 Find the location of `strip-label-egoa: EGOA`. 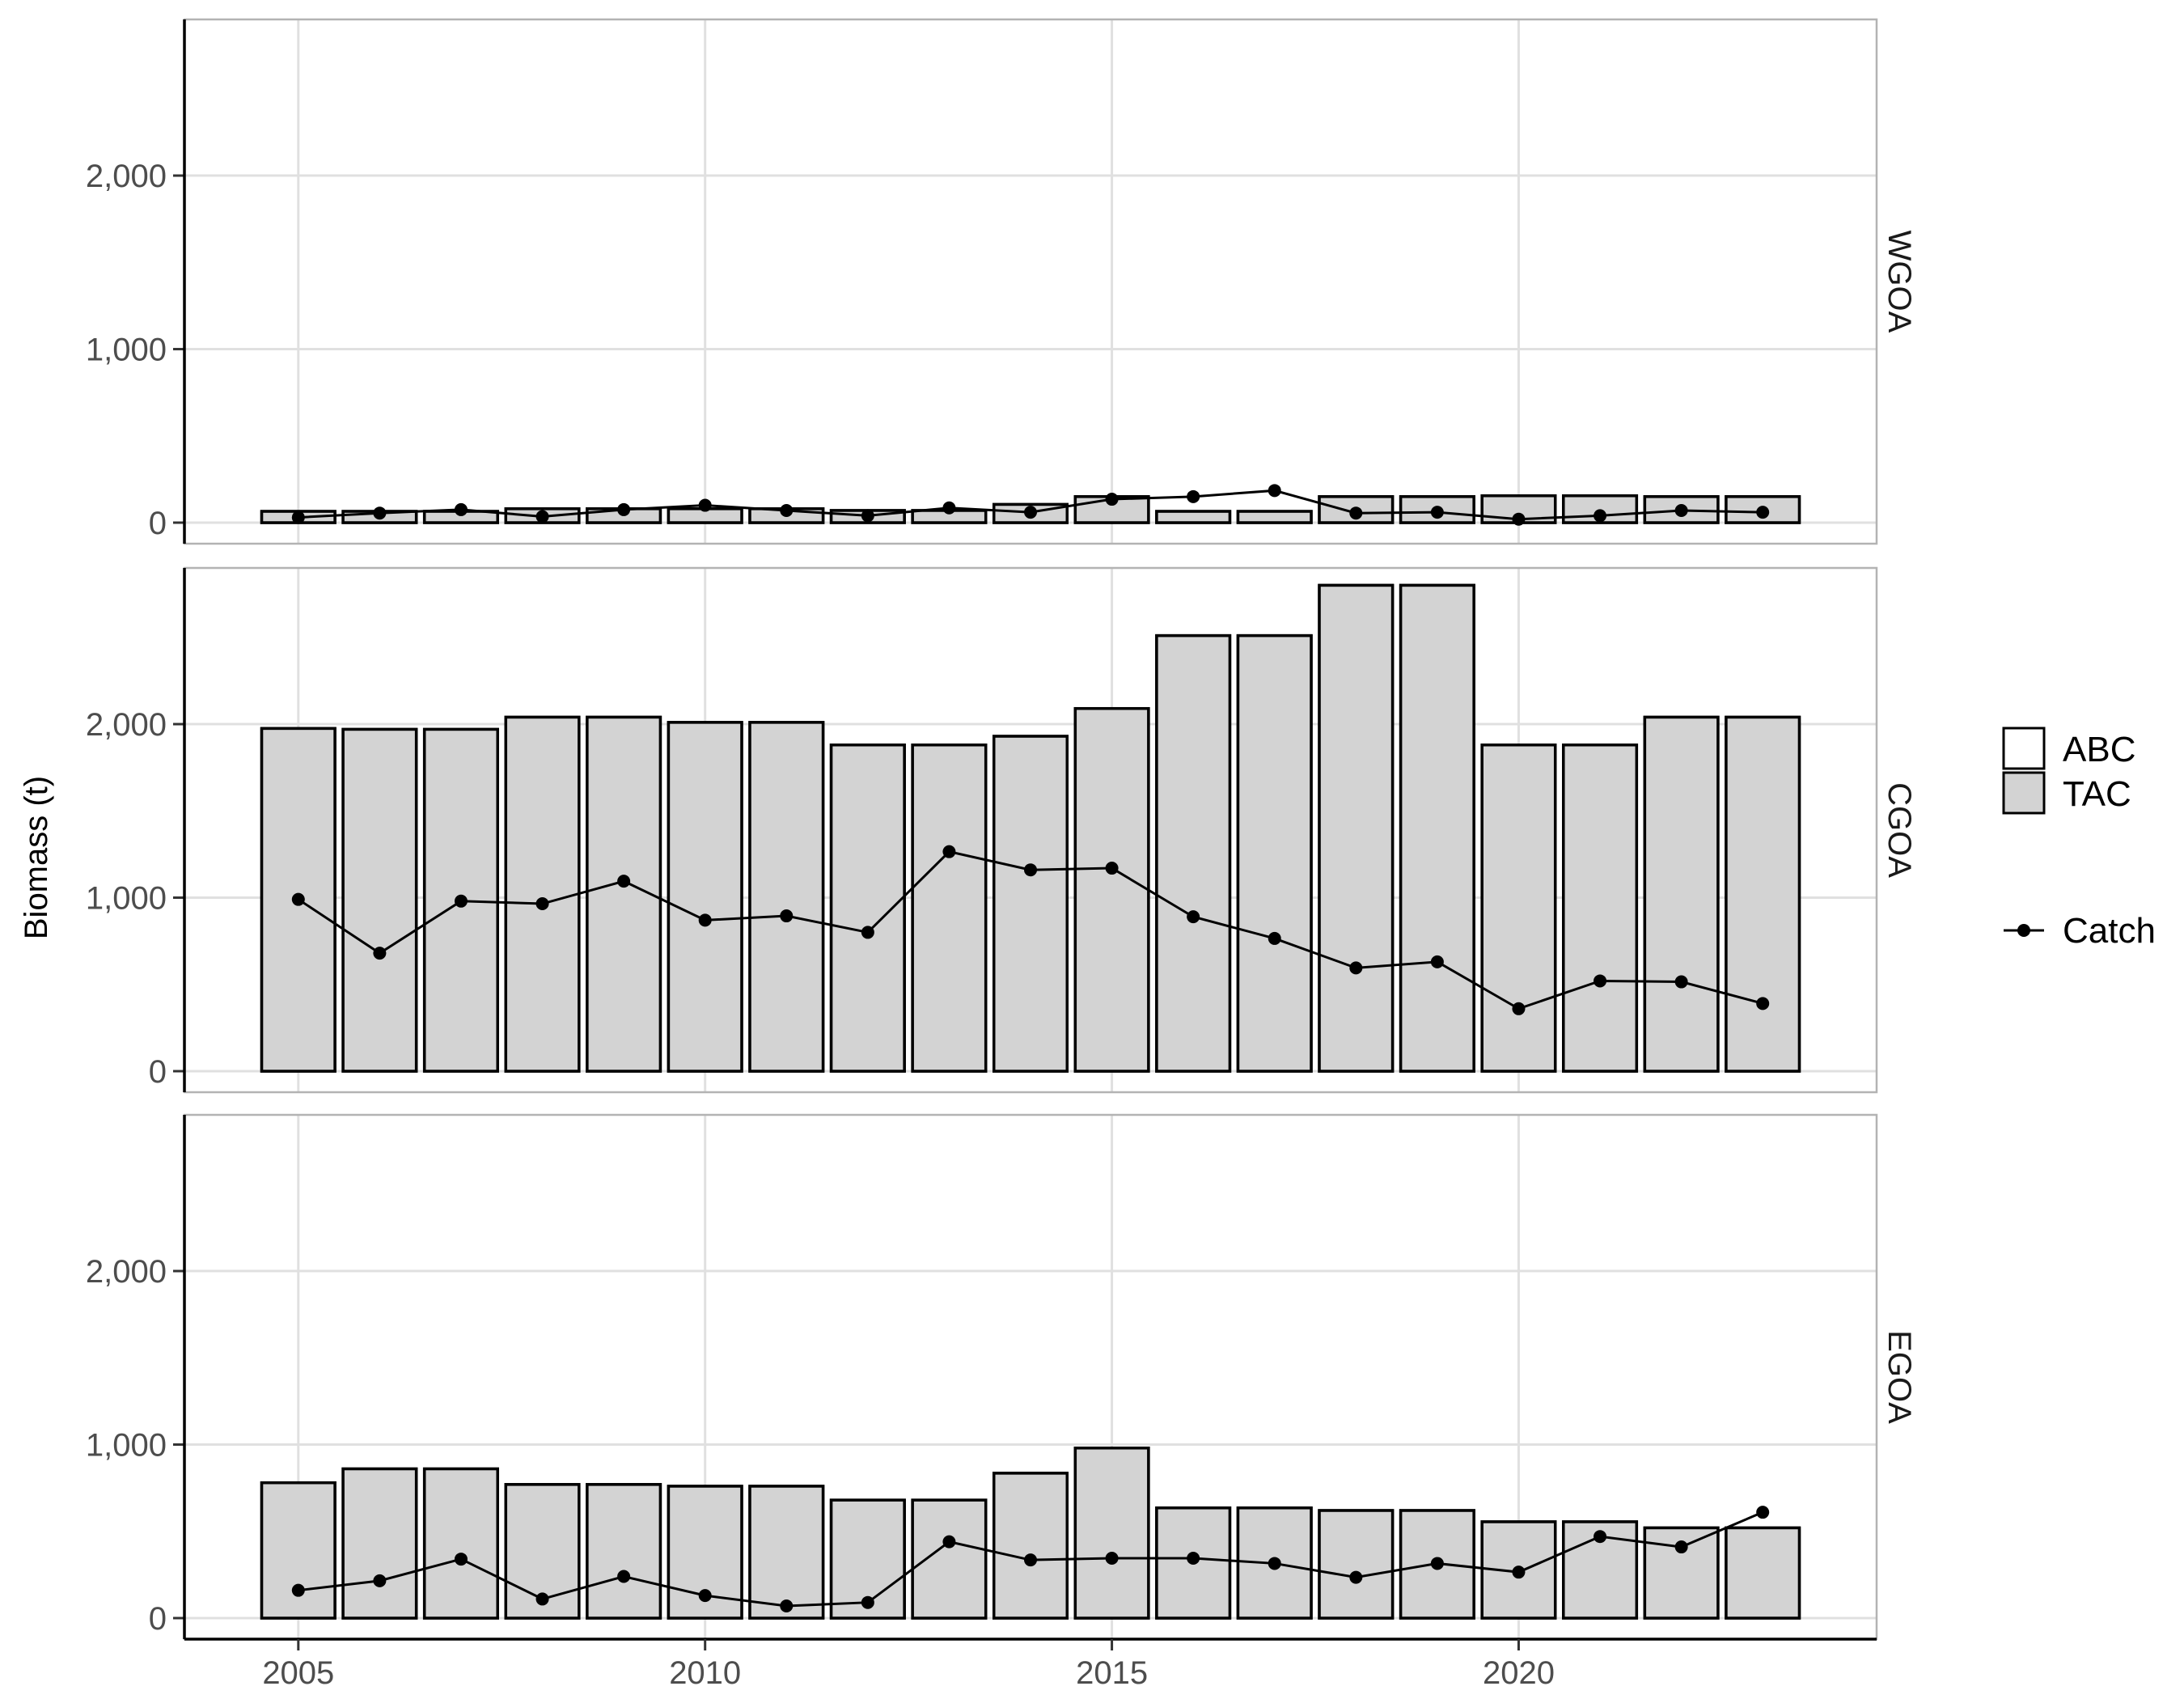

strip-label-egoa: EGOA is located at coordinates (1899, 1377).